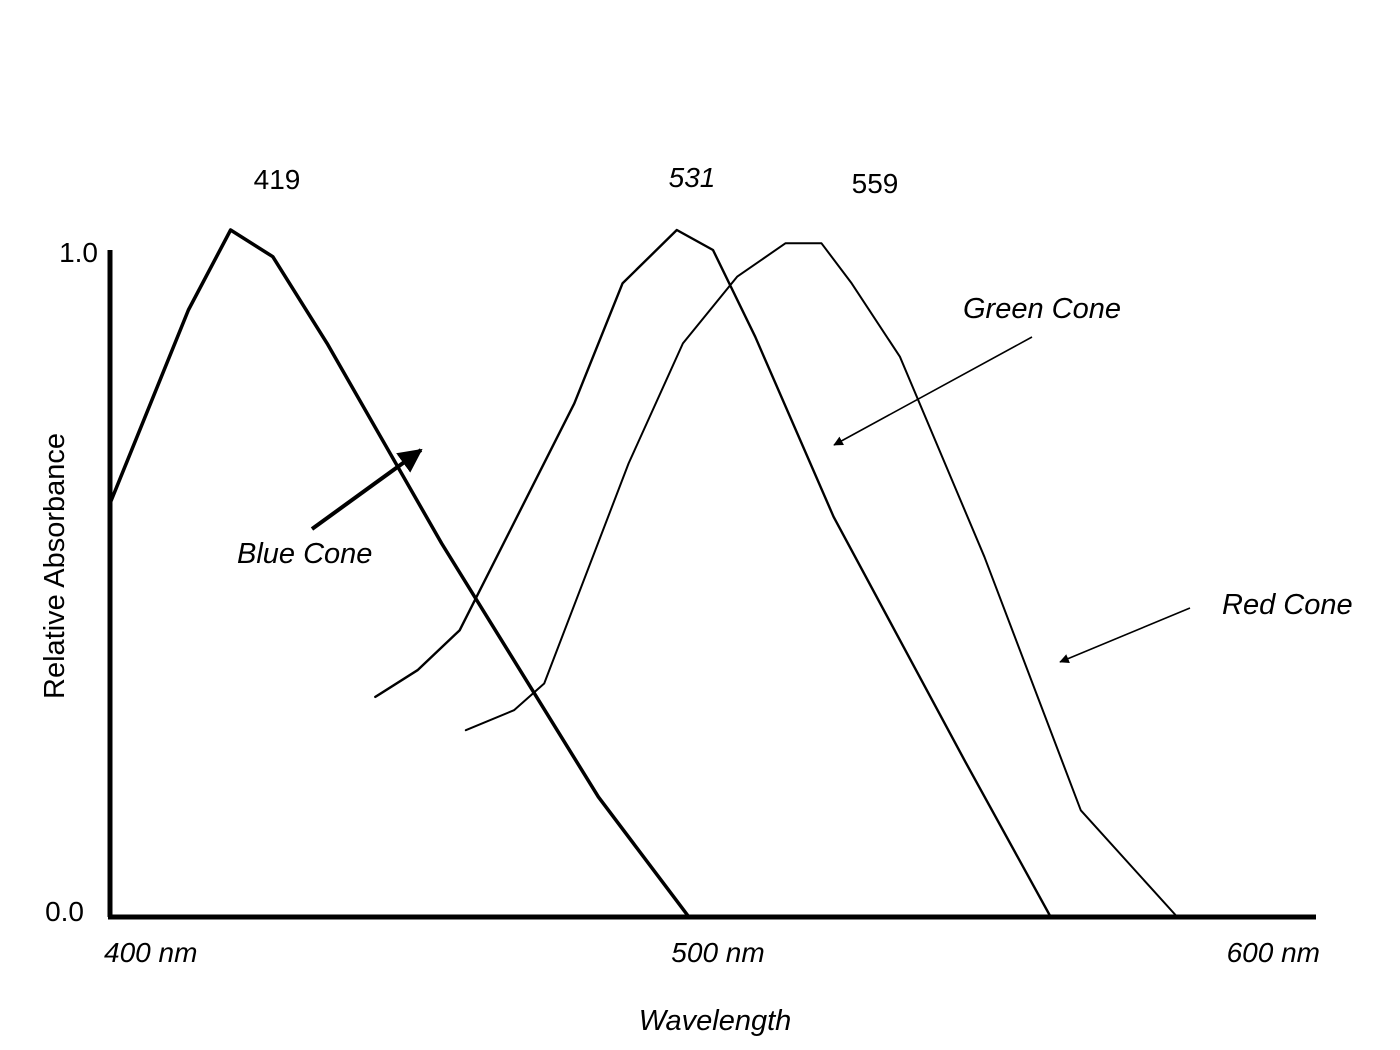 The height and width of the screenshot is (1050, 1400). What do you see at coordinates (692, 177) in the screenshot?
I see `peak-label-green: 531` at bounding box center [692, 177].